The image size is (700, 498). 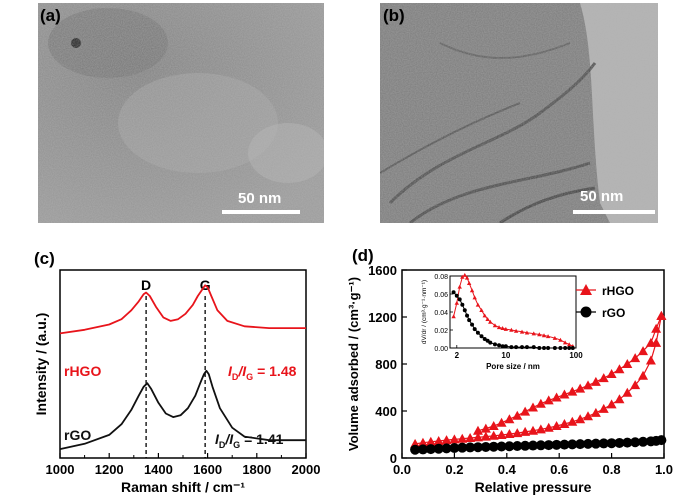 What do you see at coordinates (393, 458) in the screenshot?
I see `y-tick-label: 0` at bounding box center [393, 458].